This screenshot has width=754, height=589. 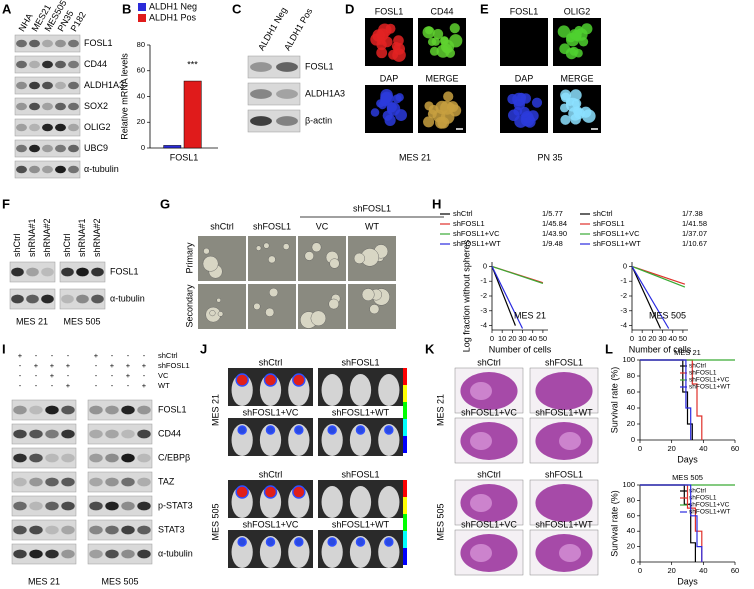 I want to click on image-label: shFOSL1, so click(x=564, y=362).